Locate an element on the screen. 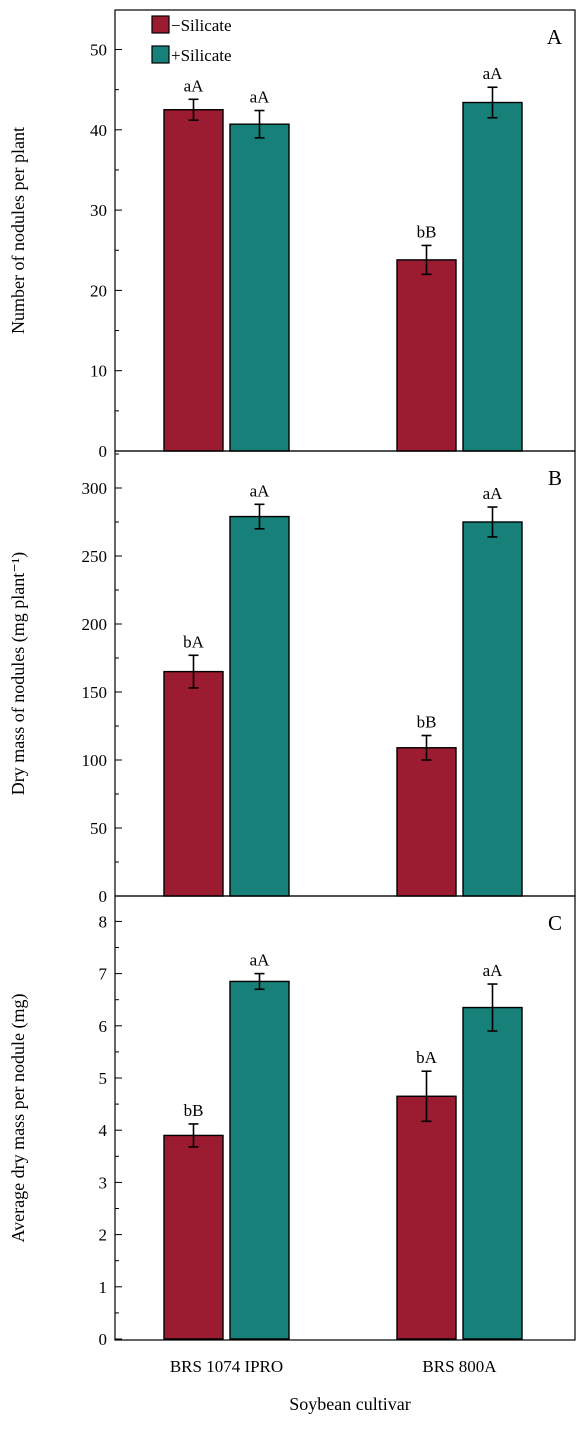  y-tick-label: 20 is located at coordinates (98, 290).